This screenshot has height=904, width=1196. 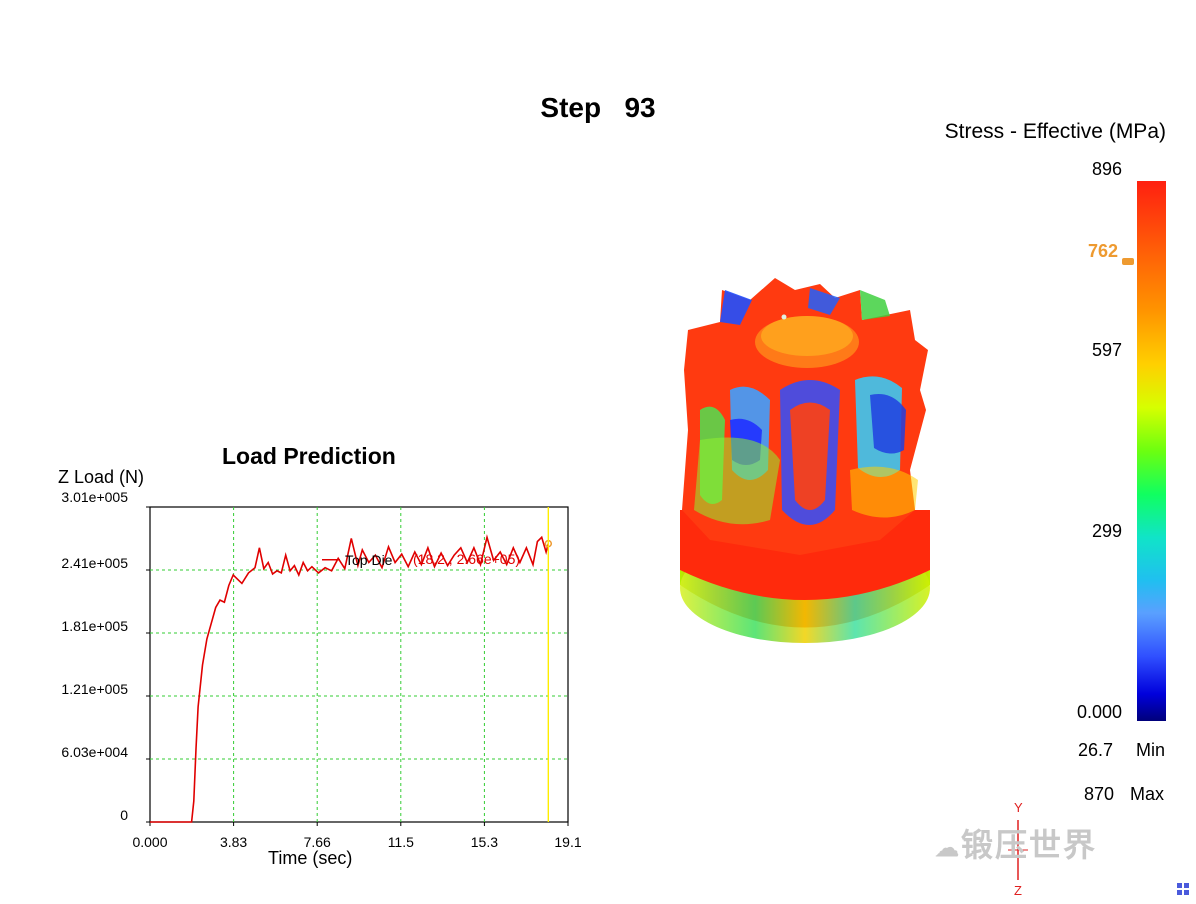 I want to click on legend-tick-597: 597, so click(x=1106, y=350).